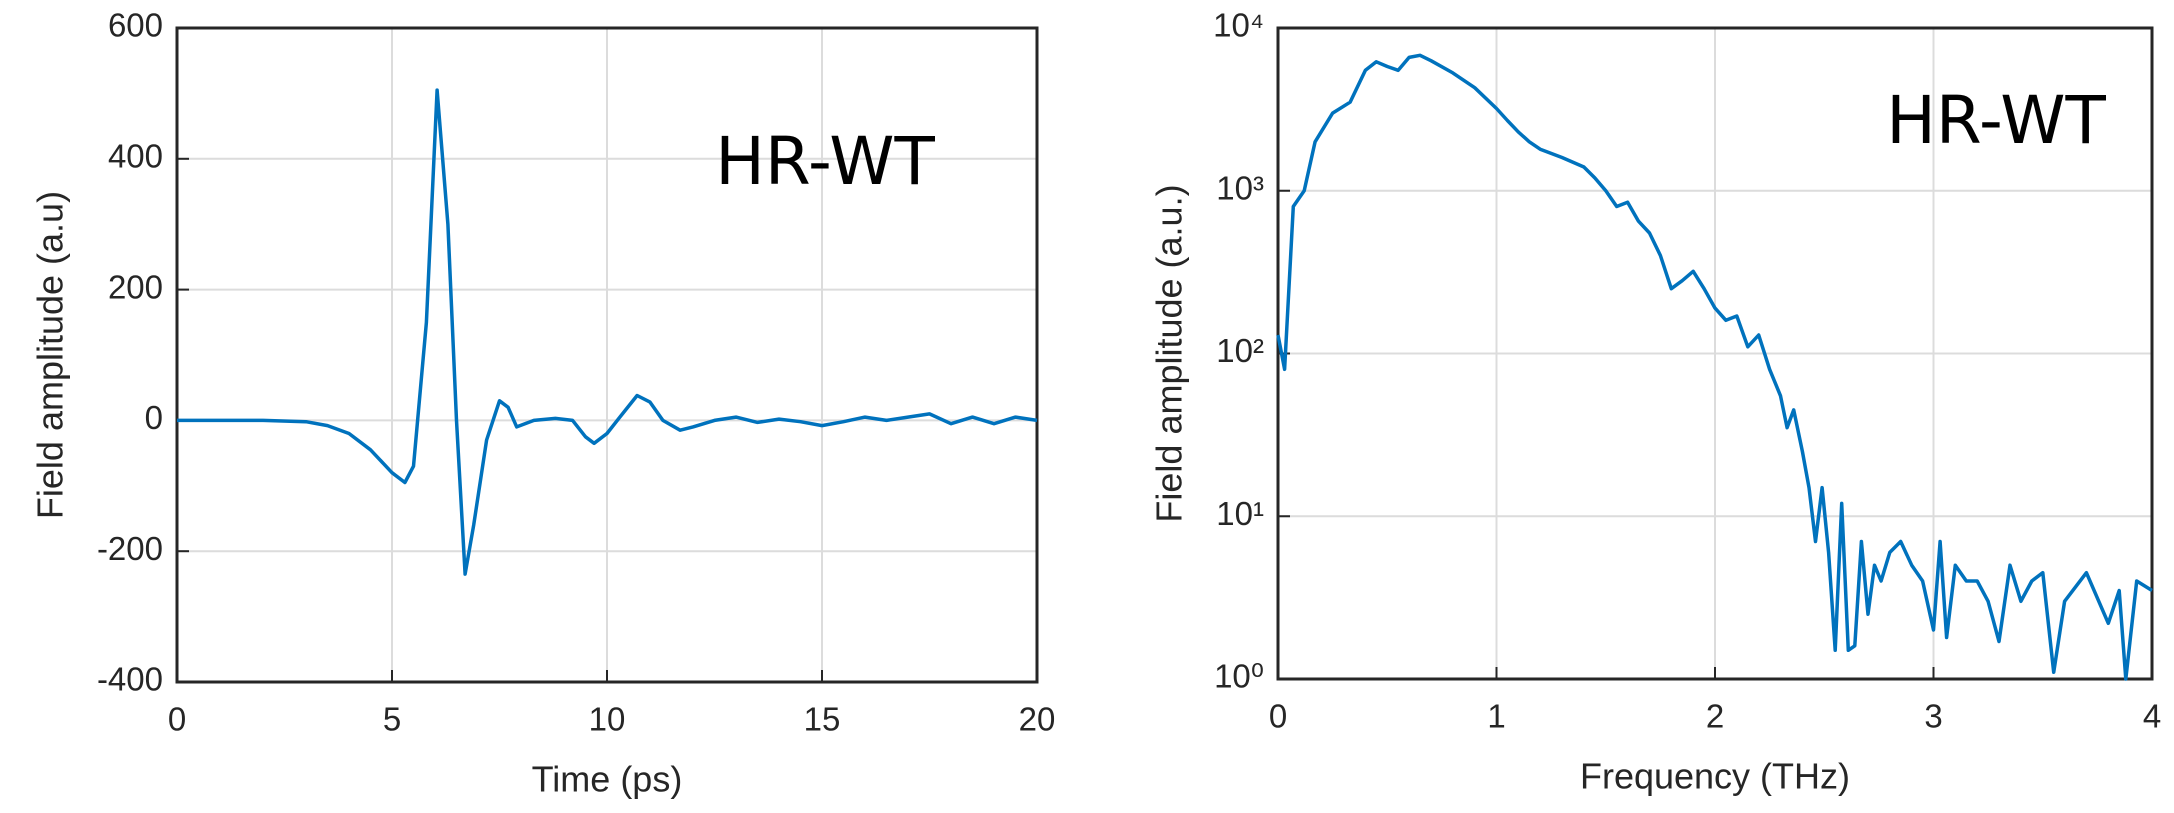  I want to click on x-tick-label: 15, so click(822, 719).